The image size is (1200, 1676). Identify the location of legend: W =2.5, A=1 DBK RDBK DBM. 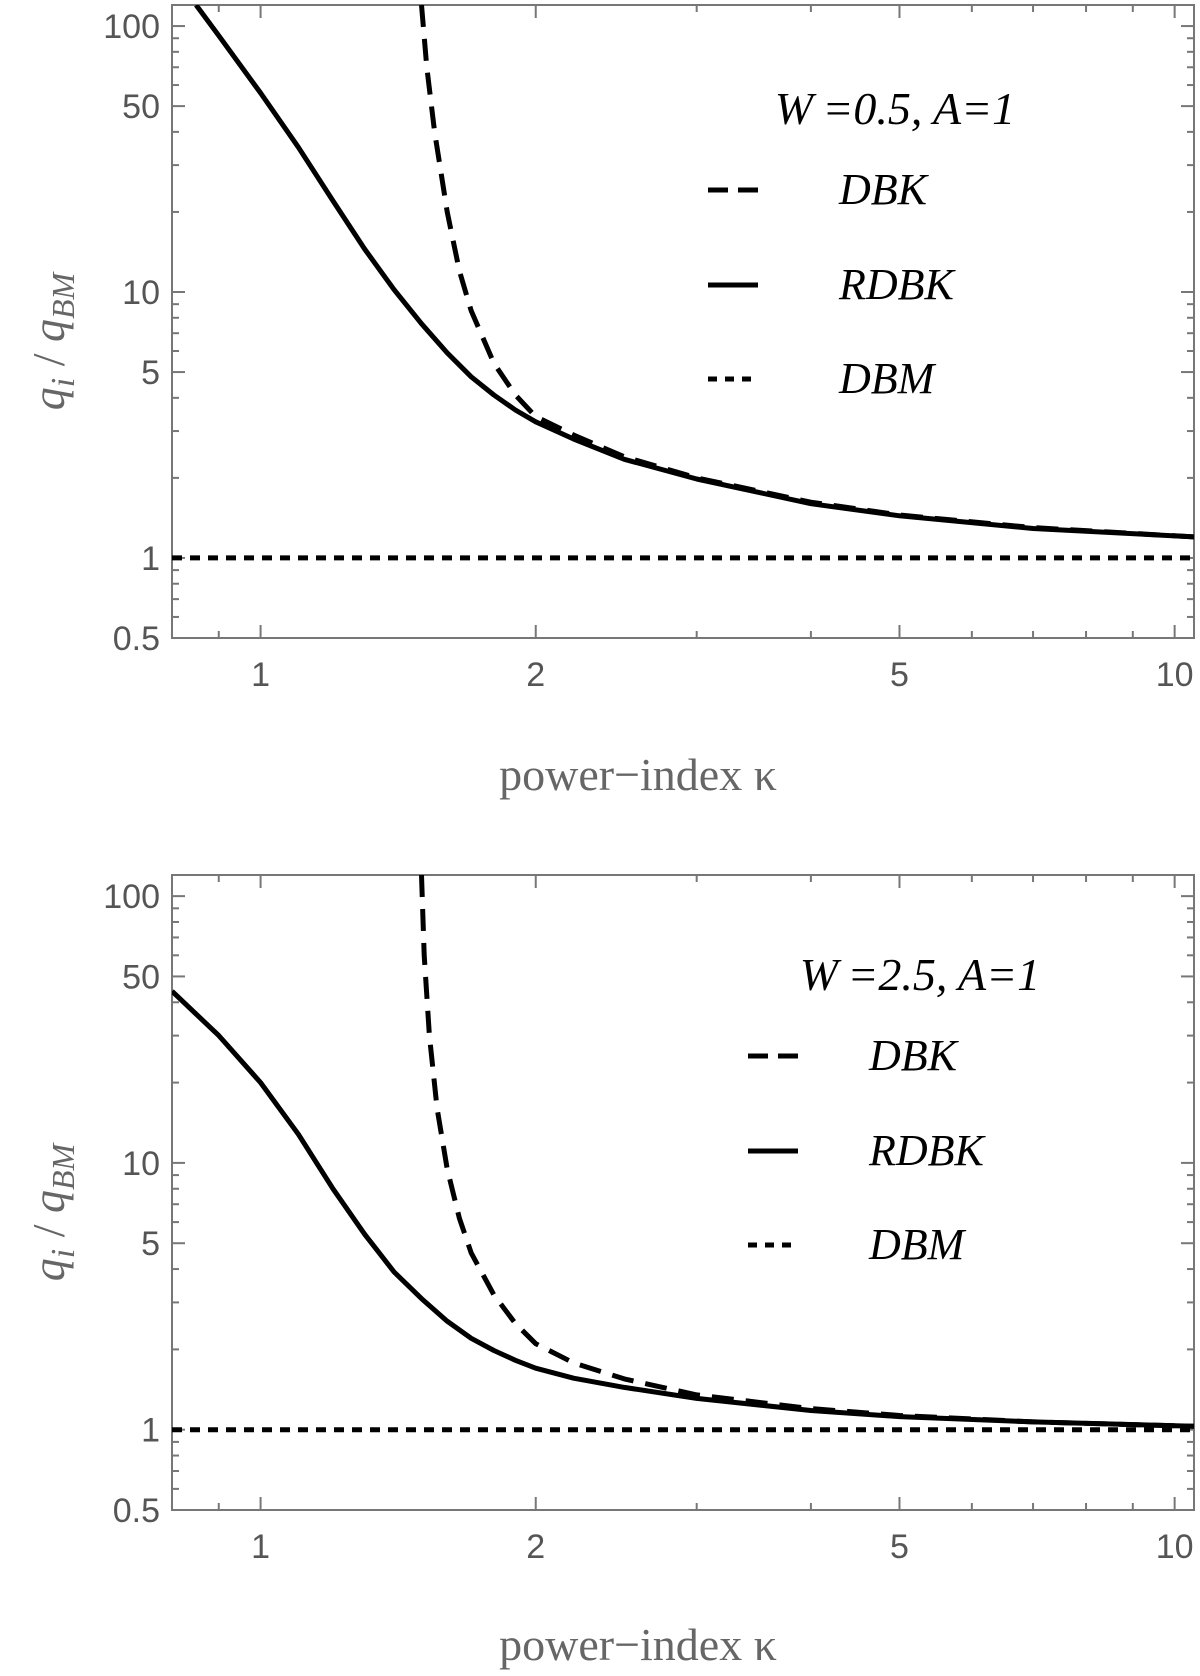
(894, 1109).